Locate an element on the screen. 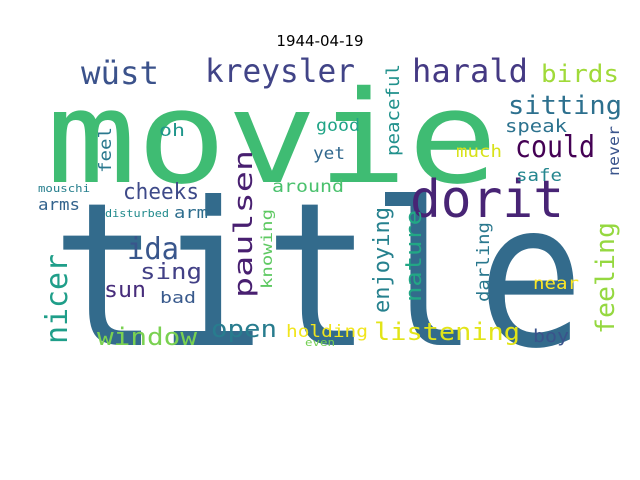 Image resolution: width=640 pixels, height=480 pixels. word-window: window is located at coordinates (147, 337).